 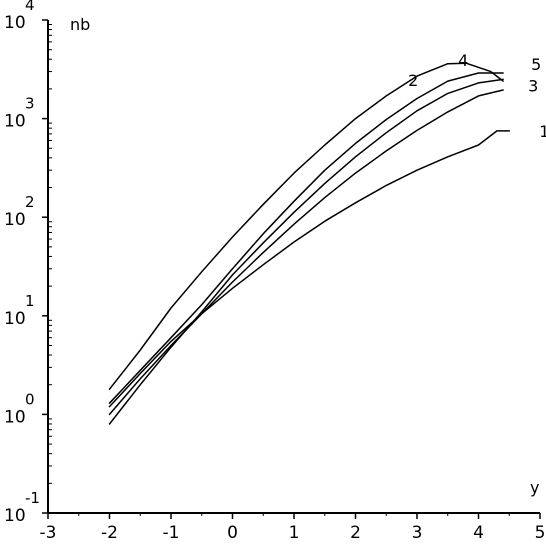 What do you see at coordinates (463, 60) in the screenshot?
I see `series-label-4: 4` at bounding box center [463, 60].